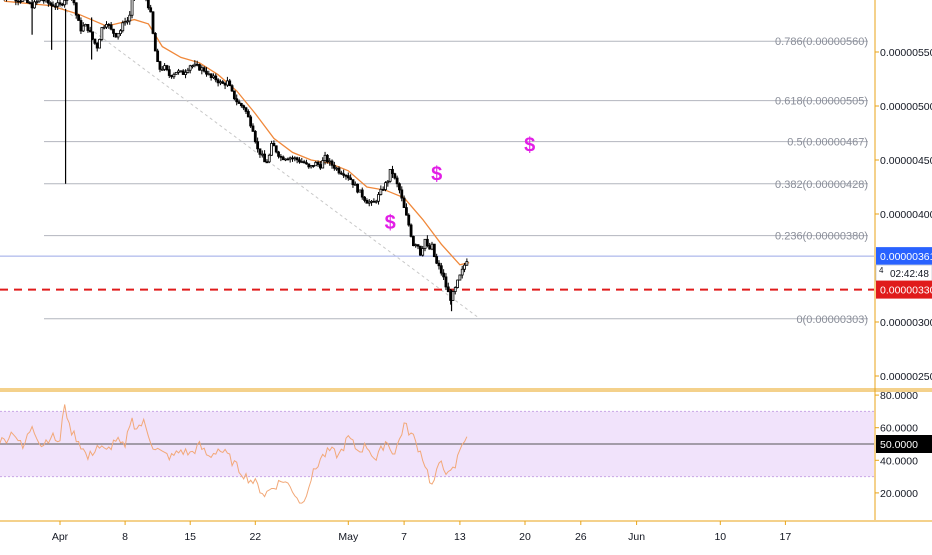 The image size is (932, 555). I want to click on time-tick-label-11: 17, so click(786, 537).